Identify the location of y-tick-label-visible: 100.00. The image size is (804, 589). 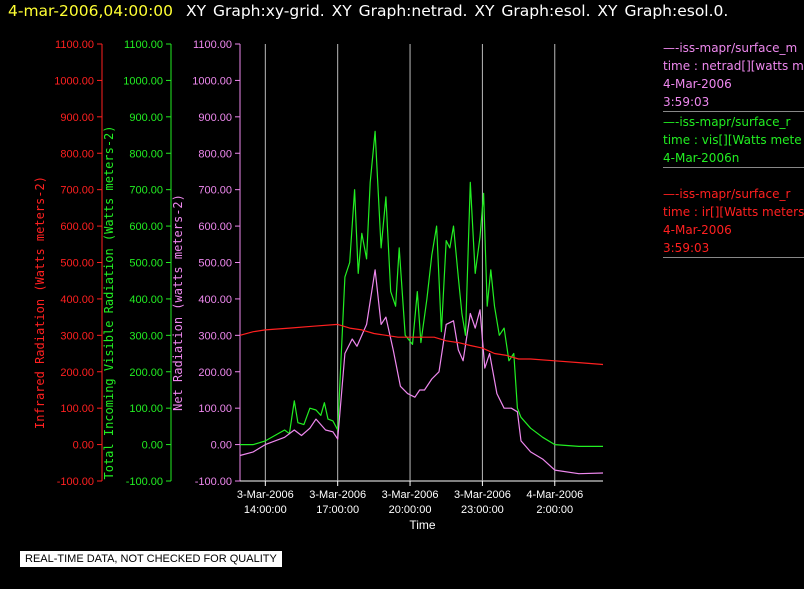
(146, 409).